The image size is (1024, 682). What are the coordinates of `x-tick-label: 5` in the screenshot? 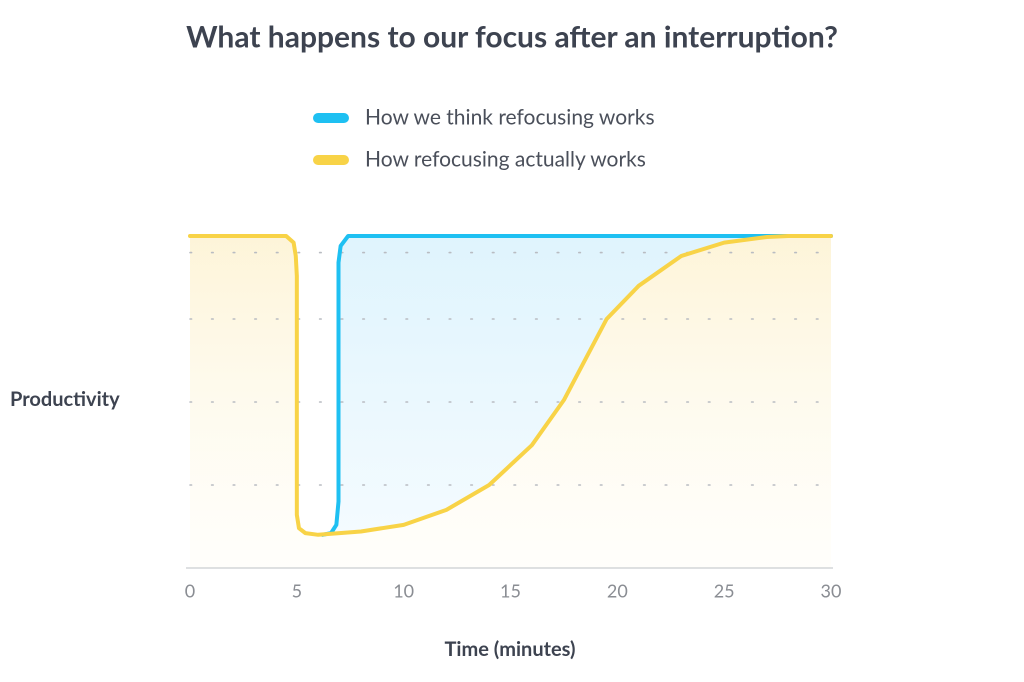 It's located at (297, 591).